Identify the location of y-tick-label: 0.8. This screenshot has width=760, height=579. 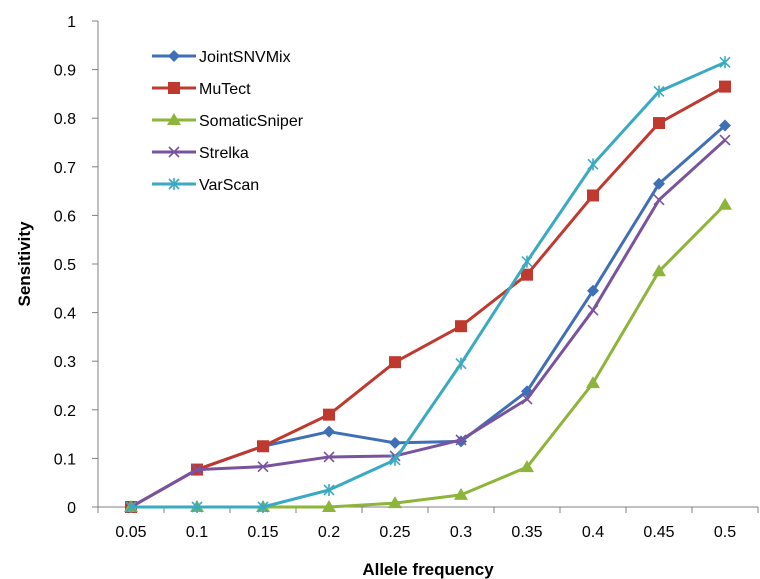
(65, 119).